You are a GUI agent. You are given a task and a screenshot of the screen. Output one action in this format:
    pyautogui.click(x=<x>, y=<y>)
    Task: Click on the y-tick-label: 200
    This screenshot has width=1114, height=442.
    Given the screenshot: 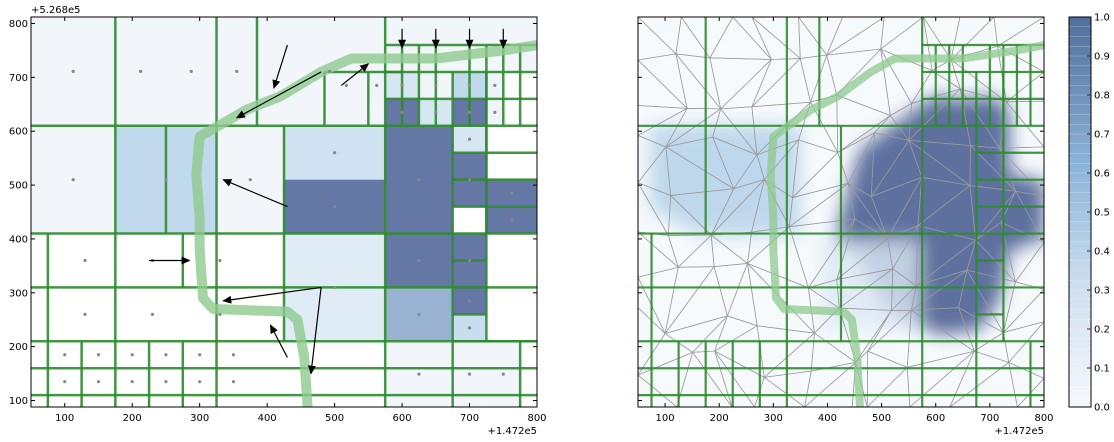 What is the action you would take?
    pyautogui.click(x=18, y=347)
    